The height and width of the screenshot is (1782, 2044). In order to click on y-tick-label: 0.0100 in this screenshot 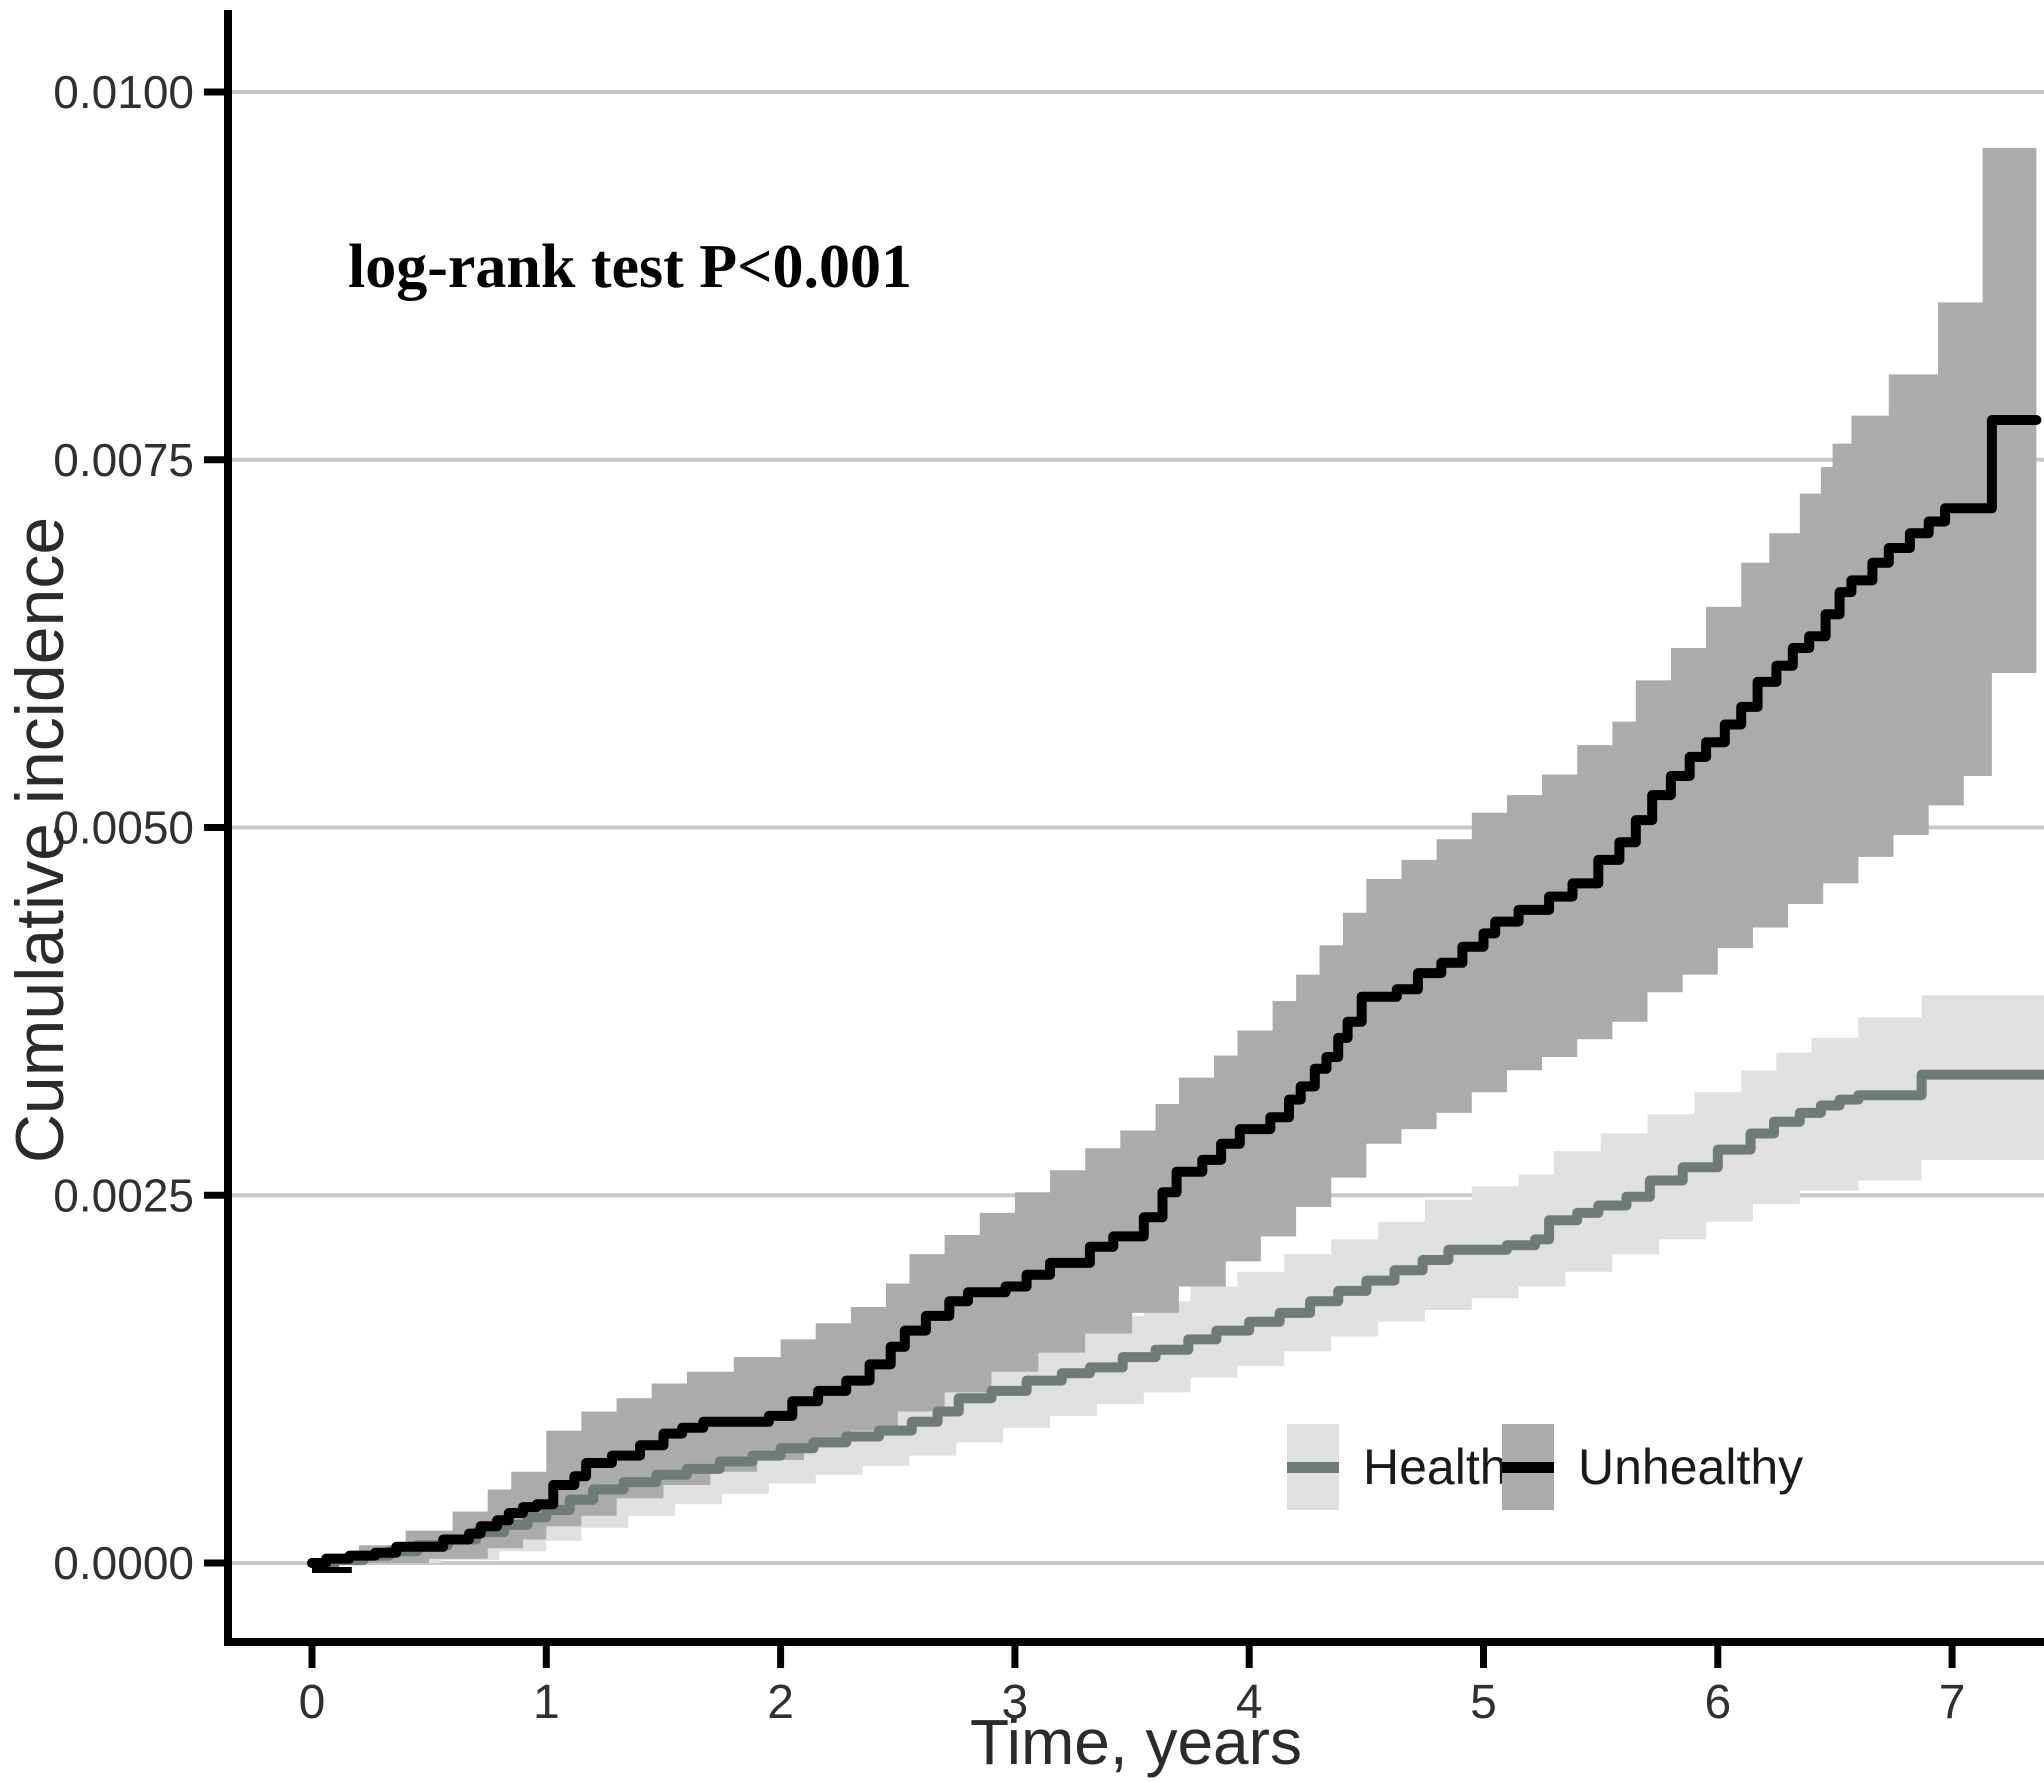, I will do `click(123, 92)`.